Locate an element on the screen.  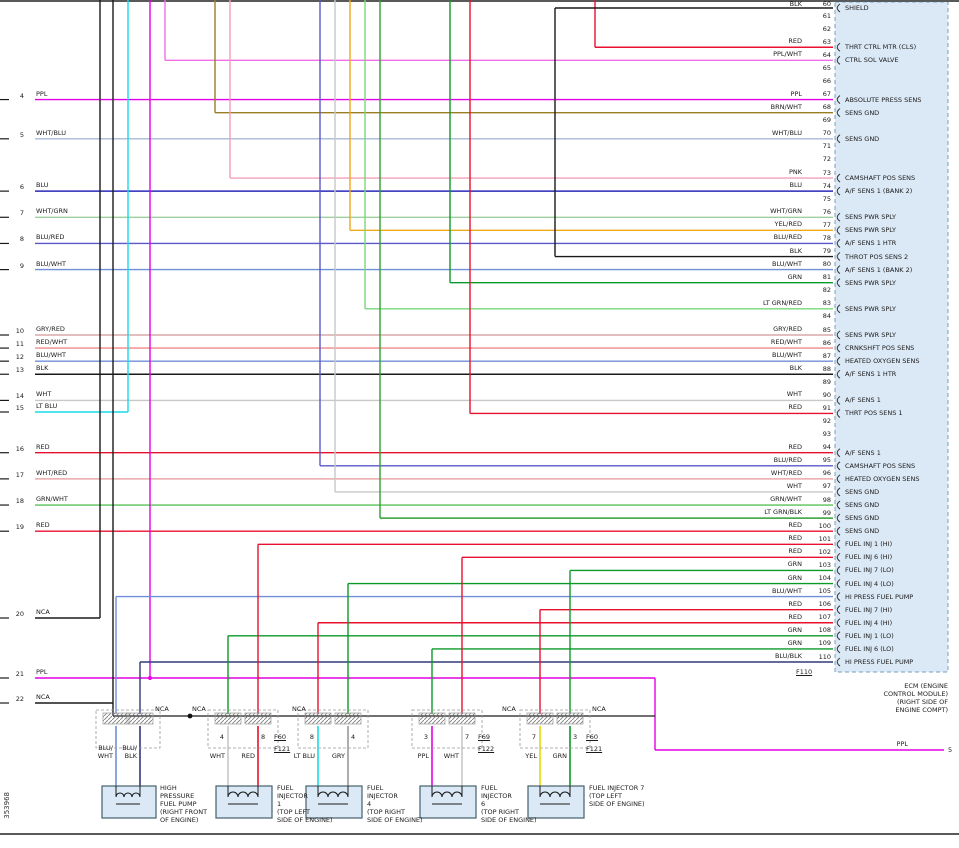
pin-number: 84 is located at coordinates (826, 316).